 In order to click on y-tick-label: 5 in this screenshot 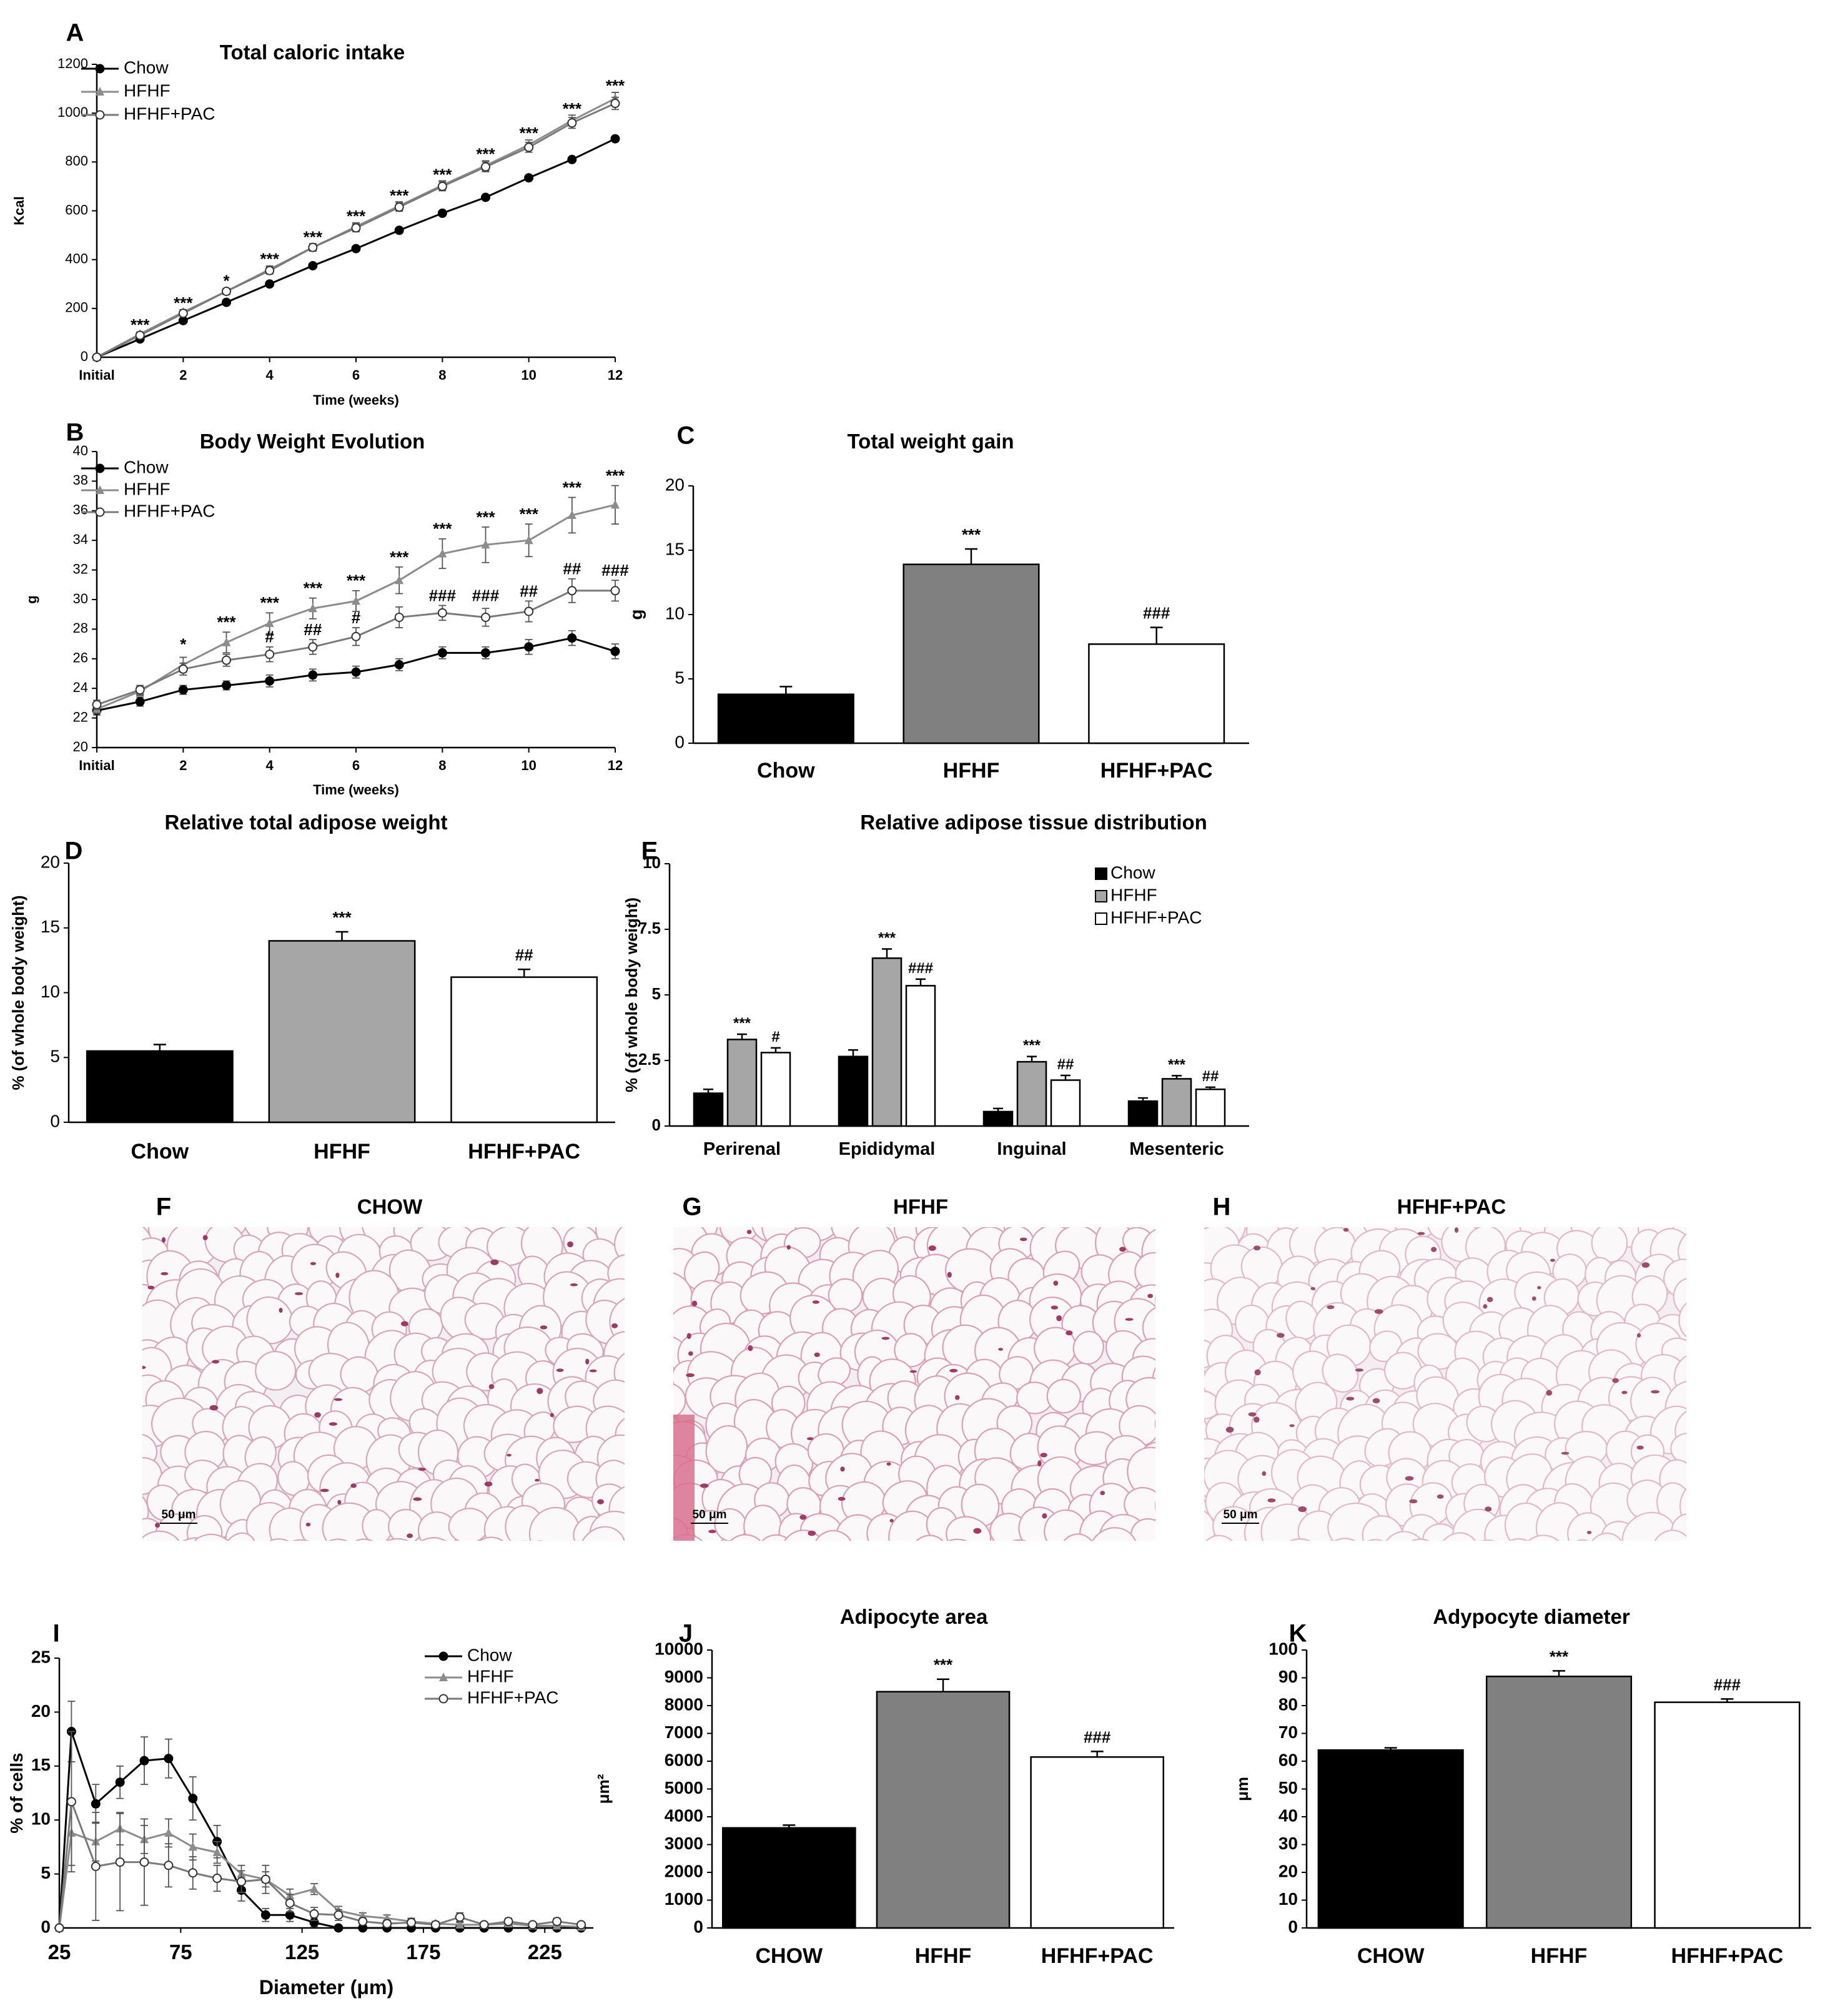, I will do `click(656, 993)`.